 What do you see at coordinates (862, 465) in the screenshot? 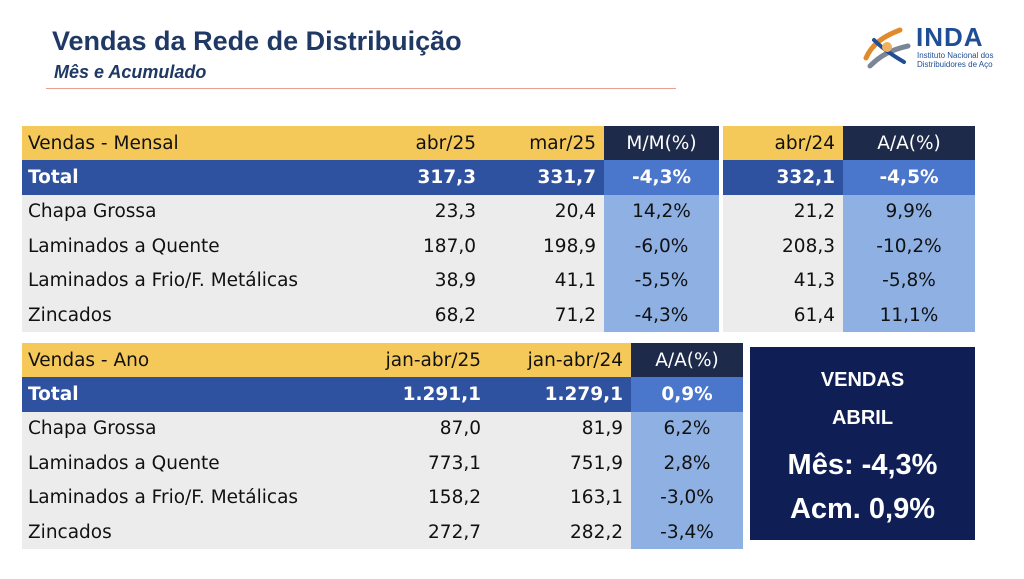
I see `summary-month-change: Mês: -4,3%` at bounding box center [862, 465].